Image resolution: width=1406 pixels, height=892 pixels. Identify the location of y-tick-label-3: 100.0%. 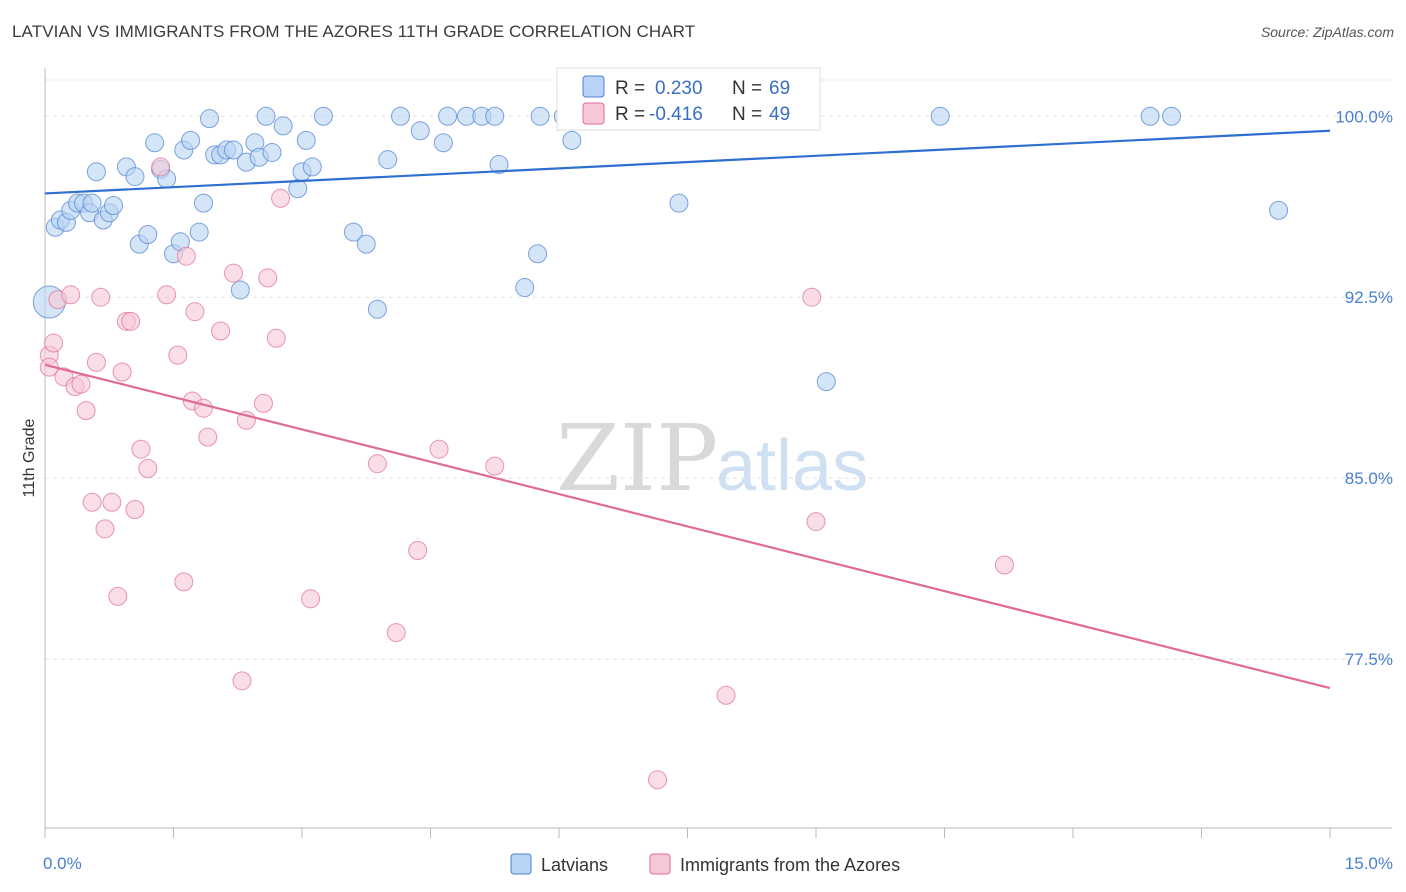
(1364, 116).